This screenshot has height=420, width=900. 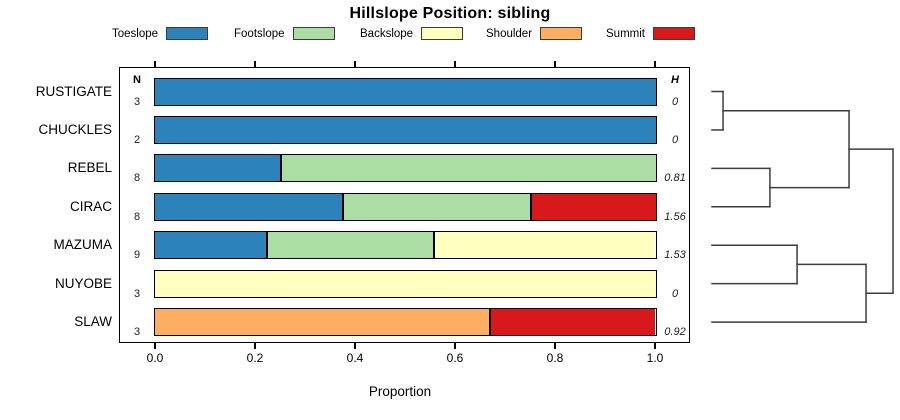 What do you see at coordinates (442, 33) in the screenshot?
I see `legend-swatch-backslope` at bounding box center [442, 33].